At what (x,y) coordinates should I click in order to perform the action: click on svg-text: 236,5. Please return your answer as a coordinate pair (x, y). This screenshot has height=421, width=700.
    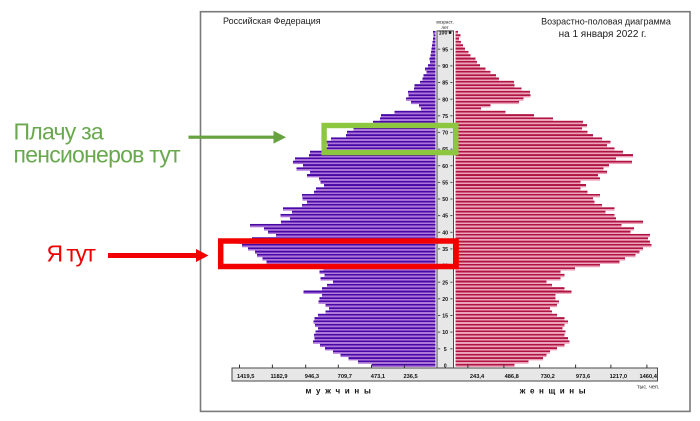
    Looking at the image, I should click on (410, 377).